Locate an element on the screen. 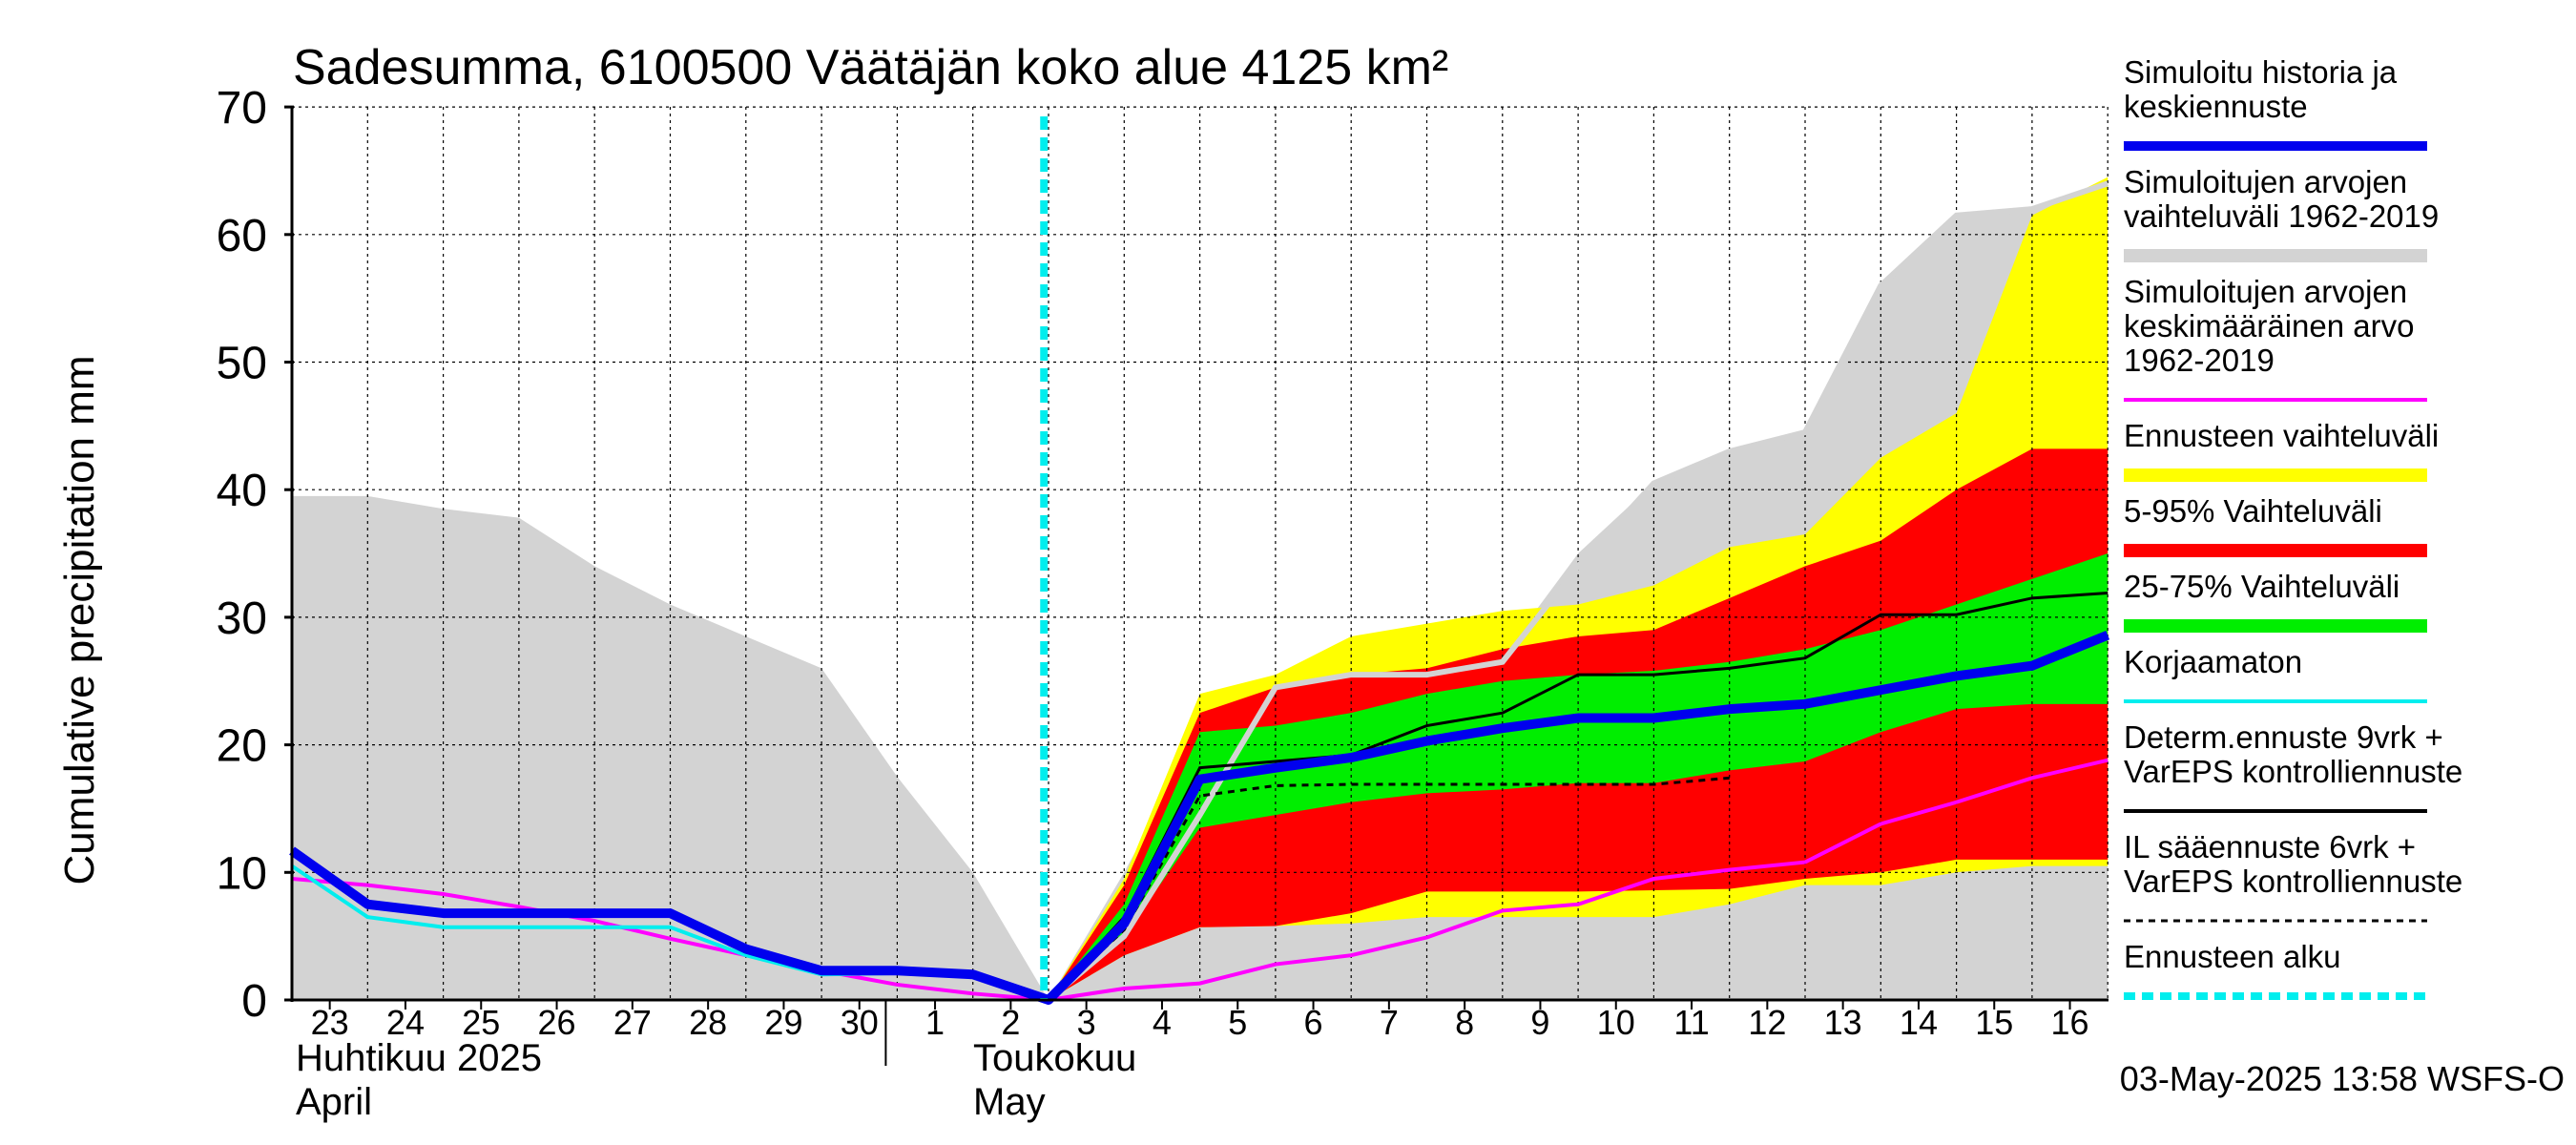  legend-sim-text-0: Simuloitu historia ja is located at coordinates (2261, 72).